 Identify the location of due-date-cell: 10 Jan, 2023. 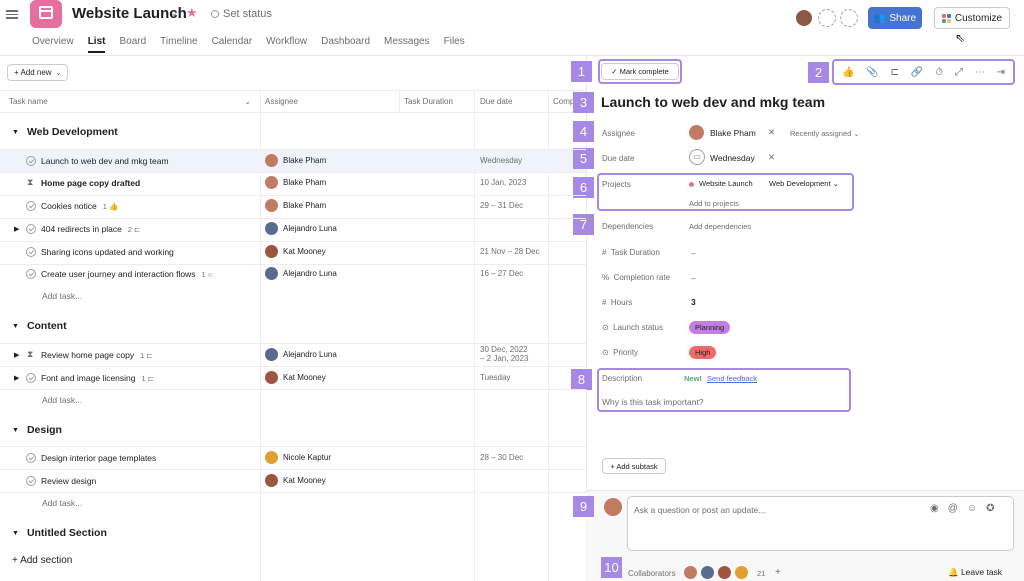
(503, 182).